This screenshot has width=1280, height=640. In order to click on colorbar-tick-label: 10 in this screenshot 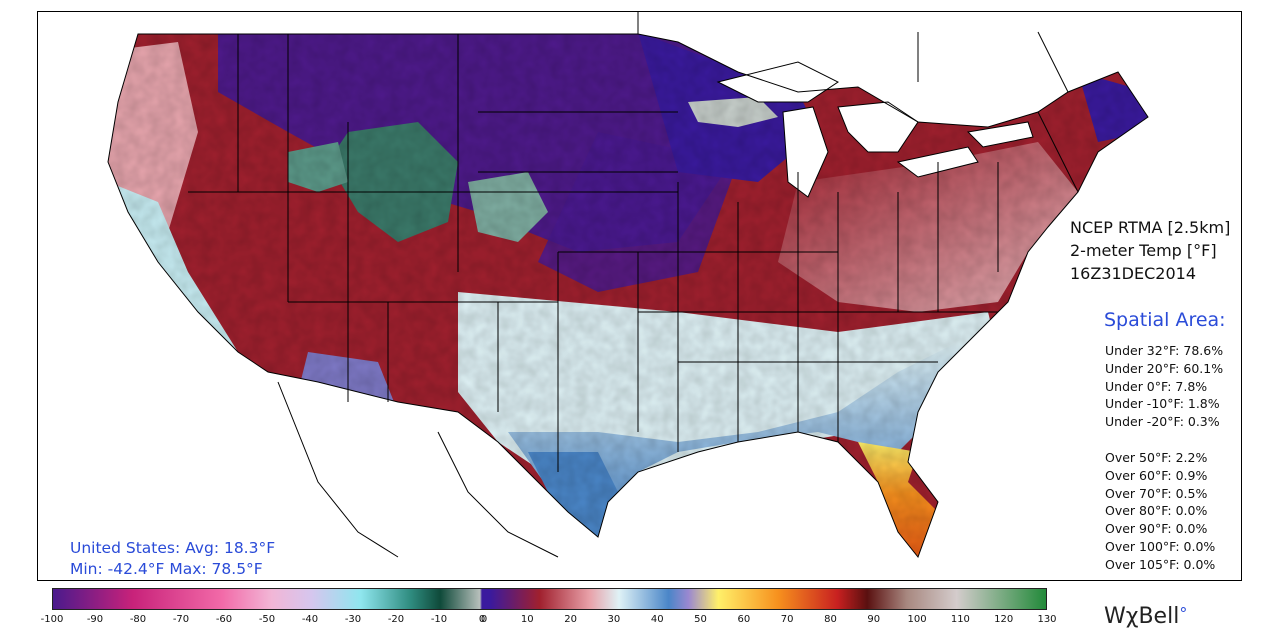, I will do `click(527, 619)`.